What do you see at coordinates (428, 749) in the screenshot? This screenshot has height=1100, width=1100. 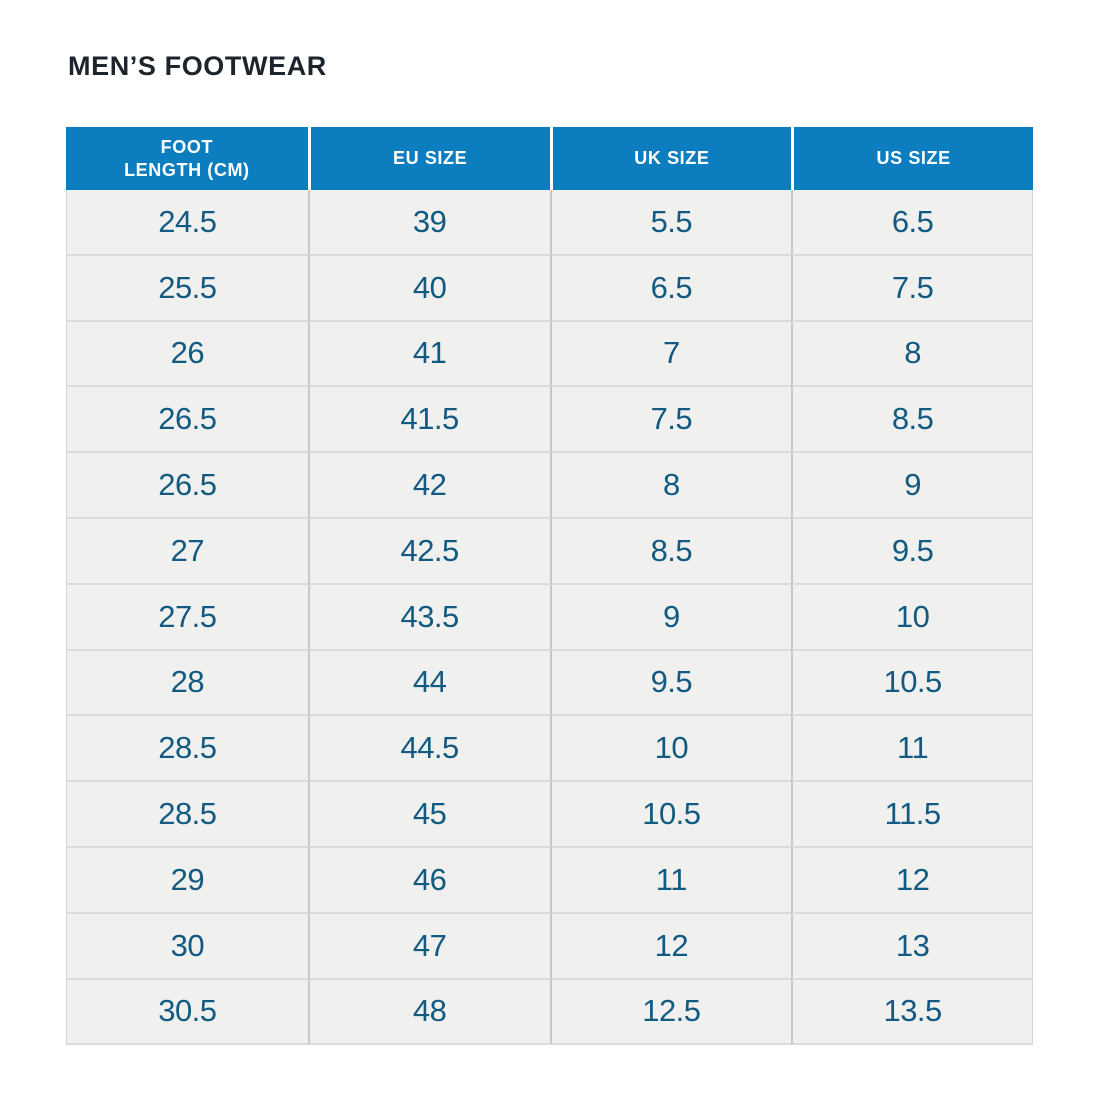 I see `table-cell: 44.5` at bounding box center [428, 749].